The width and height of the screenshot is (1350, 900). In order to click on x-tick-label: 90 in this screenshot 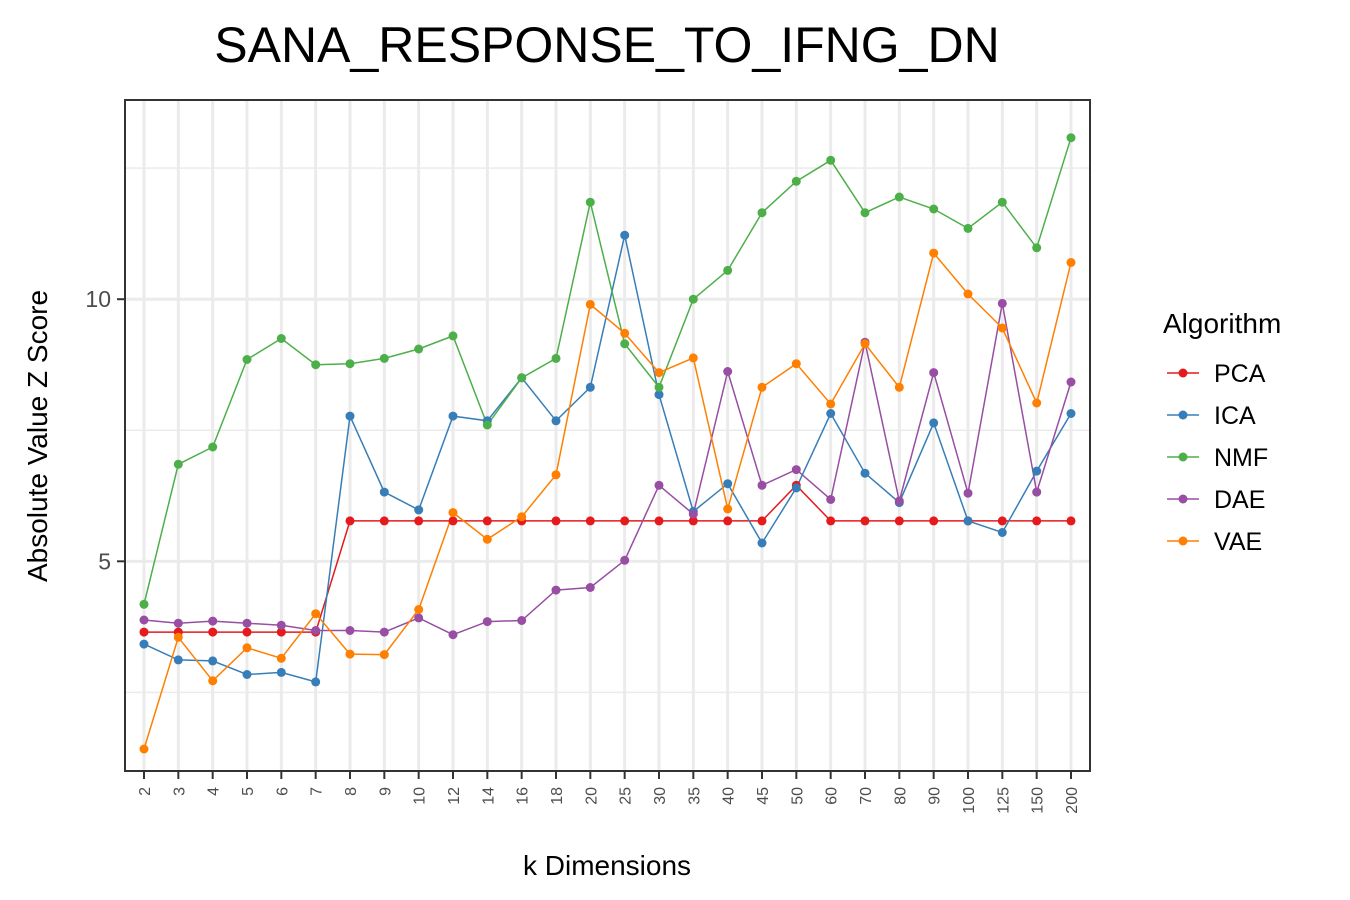, I will do `click(935, 796)`.